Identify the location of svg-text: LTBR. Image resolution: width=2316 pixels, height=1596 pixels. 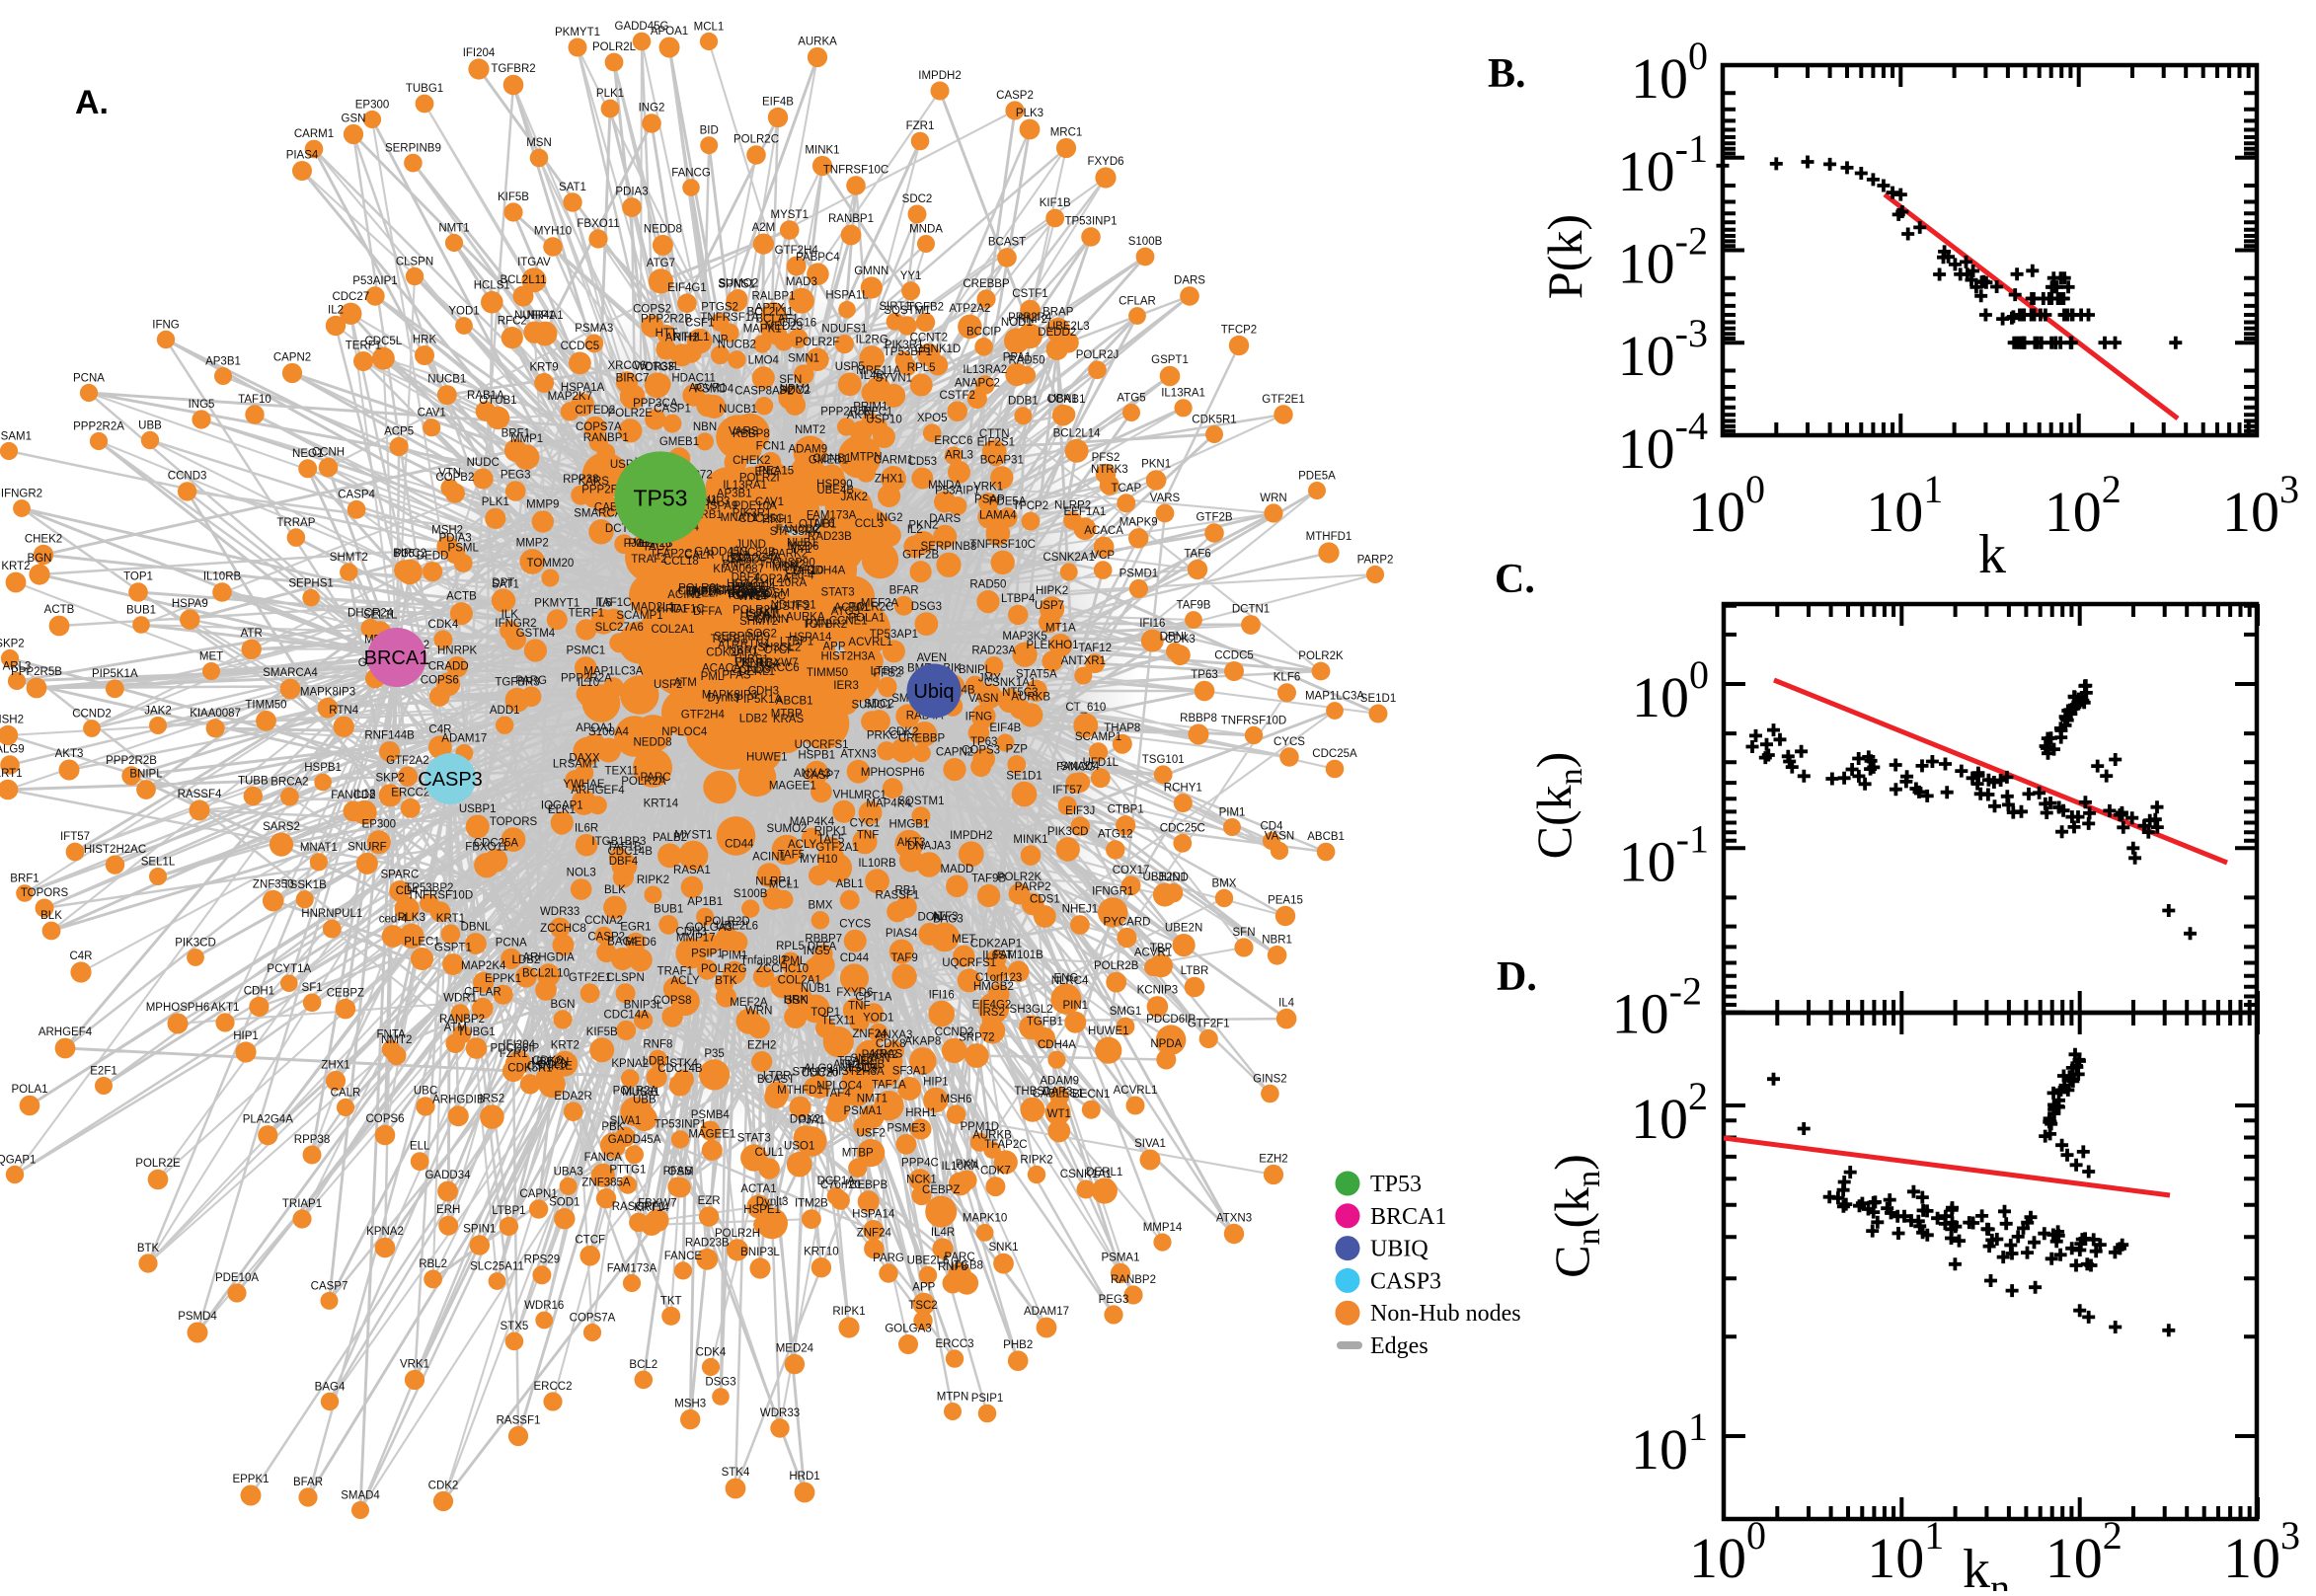
(1195, 971).